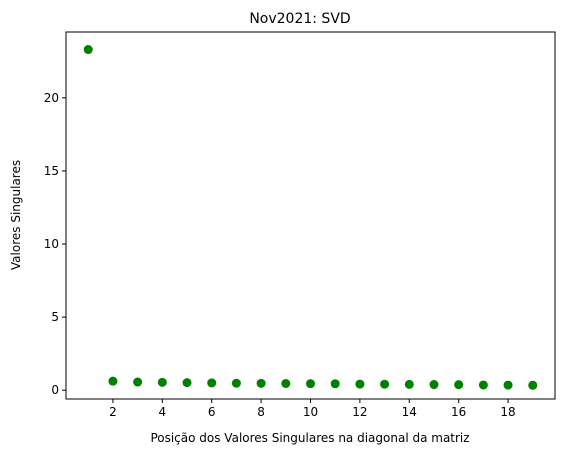 This screenshot has height=453, width=563. I want to click on x-tick-label: 8, so click(261, 412).